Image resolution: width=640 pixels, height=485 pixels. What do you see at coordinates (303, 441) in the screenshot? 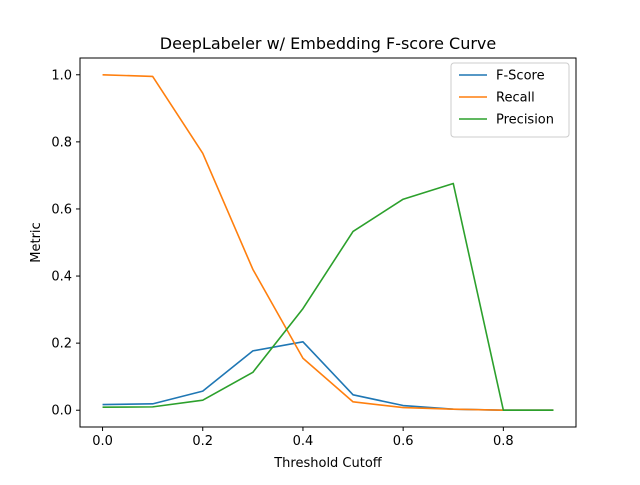
I see `x-tick-label: 0.4` at bounding box center [303, 441].